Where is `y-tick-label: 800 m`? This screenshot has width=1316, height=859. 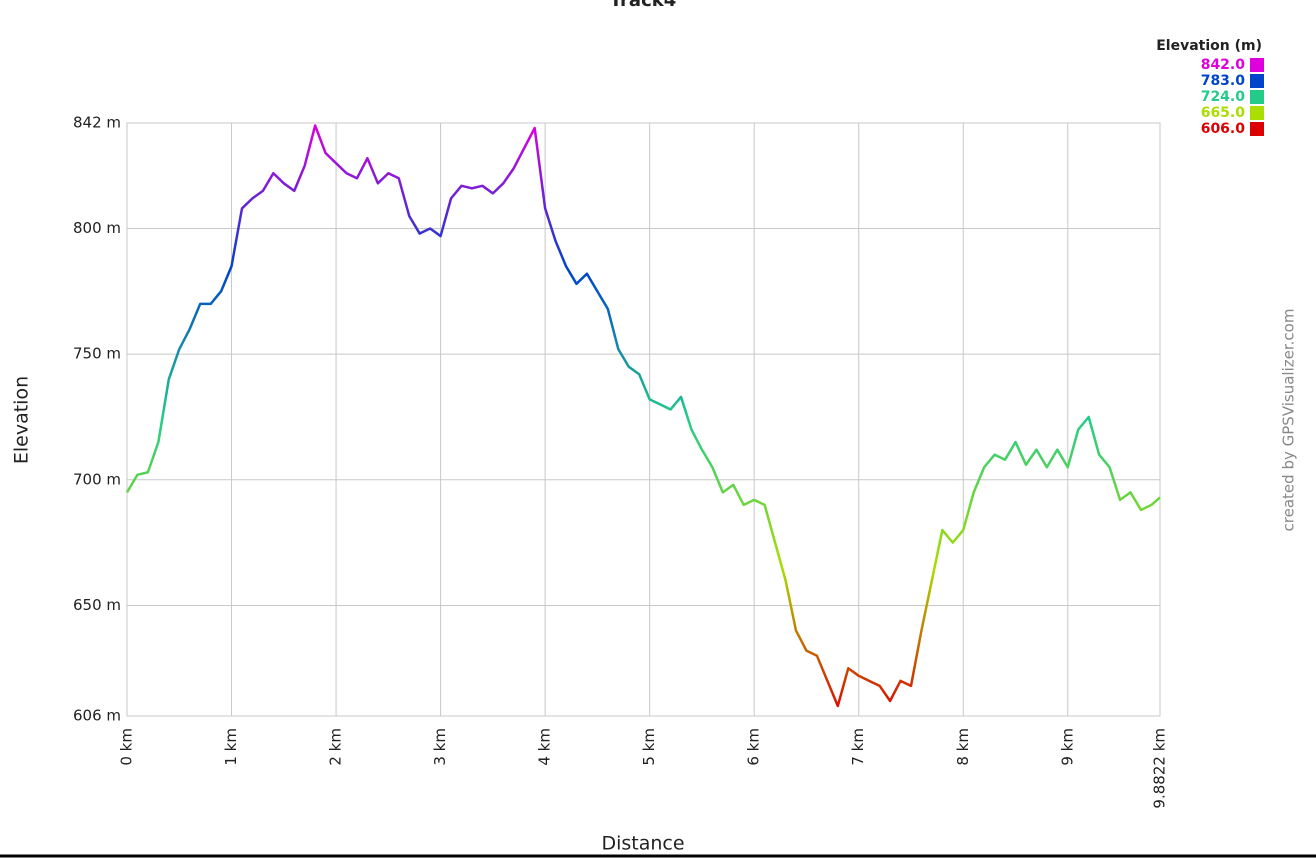
y-tick-label: 800 m is located at coordinates (97, 228).